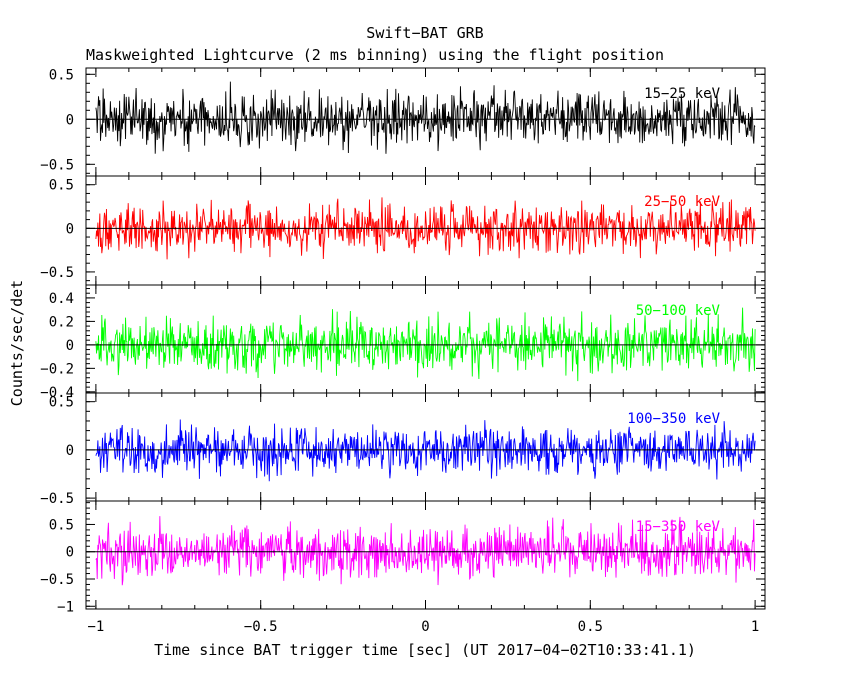 This screenshot has height=680, width=850. I want to click on panel-2: −0.5 0 0.5 25−50 keV, so click(403, 230).